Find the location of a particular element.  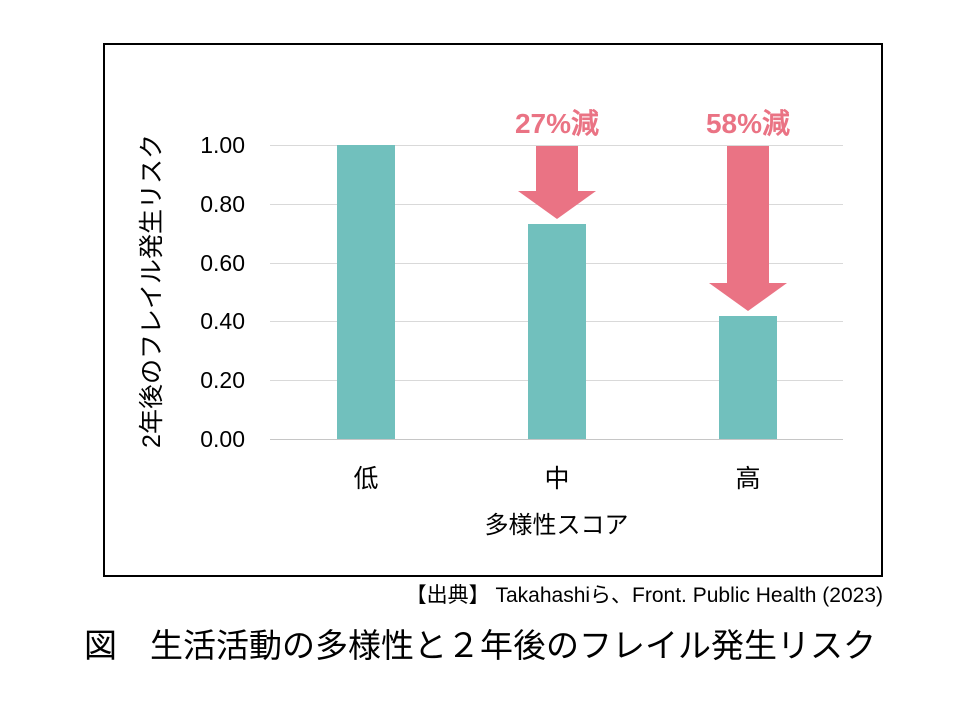

bar-低 is located at coordinates (366, 292).